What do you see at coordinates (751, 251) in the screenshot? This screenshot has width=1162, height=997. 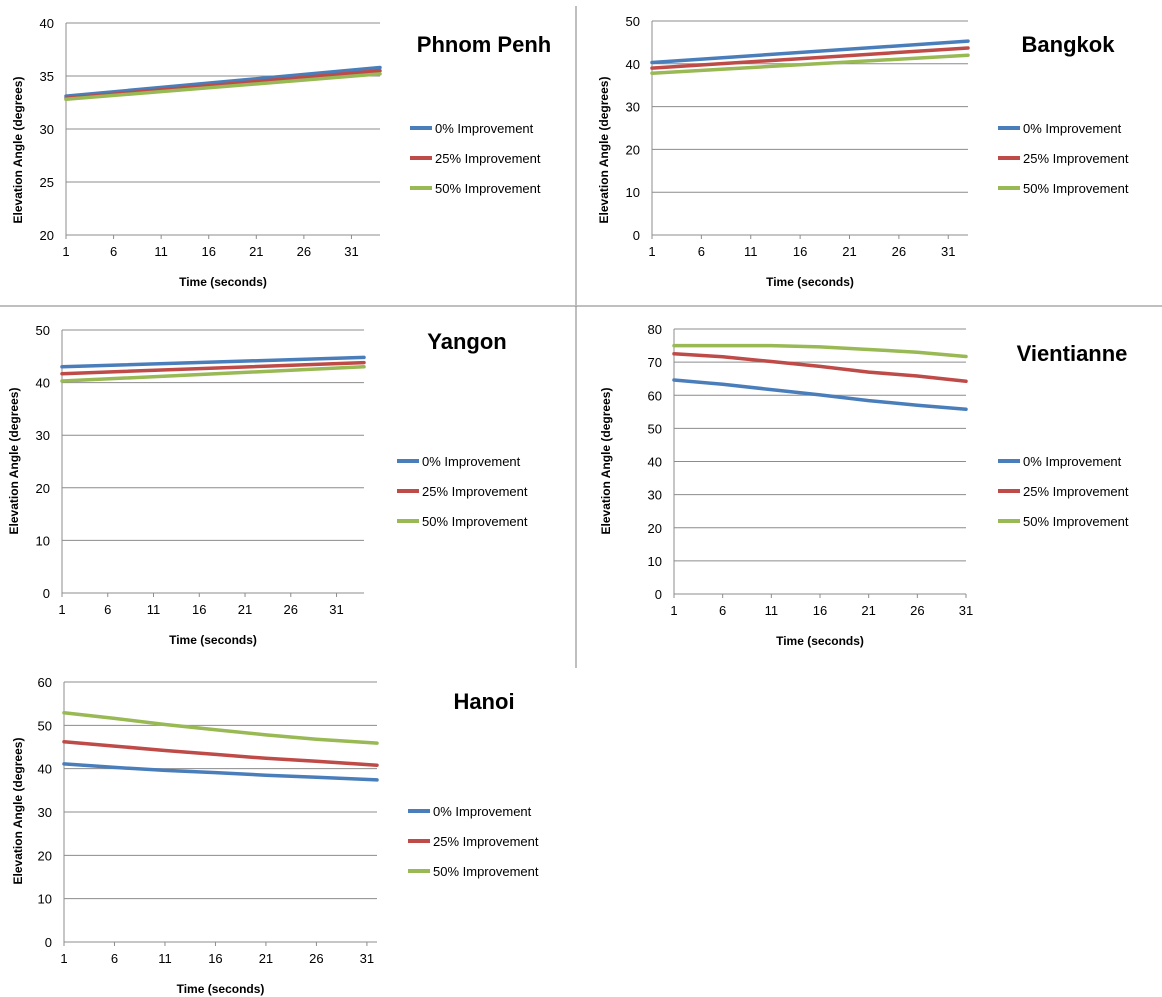 I see `chart2-x-tick-label: 11` at bounding box center [751, 251].